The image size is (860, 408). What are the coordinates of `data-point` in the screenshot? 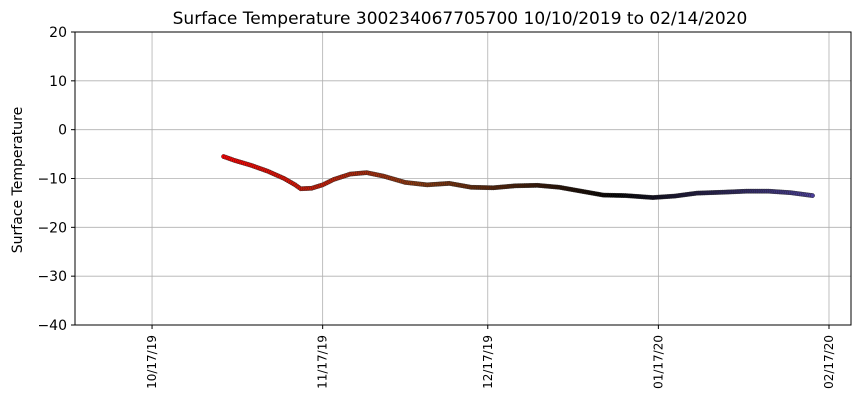 It's located at (812, 195).